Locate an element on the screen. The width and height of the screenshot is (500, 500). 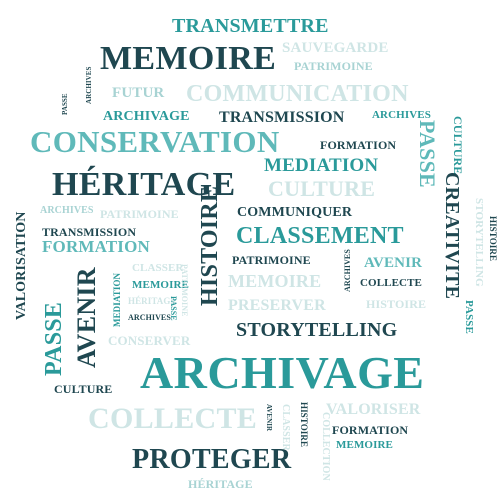
word-patrimoine-mid: PATRIMOINE is located at coordinates (271, 260).